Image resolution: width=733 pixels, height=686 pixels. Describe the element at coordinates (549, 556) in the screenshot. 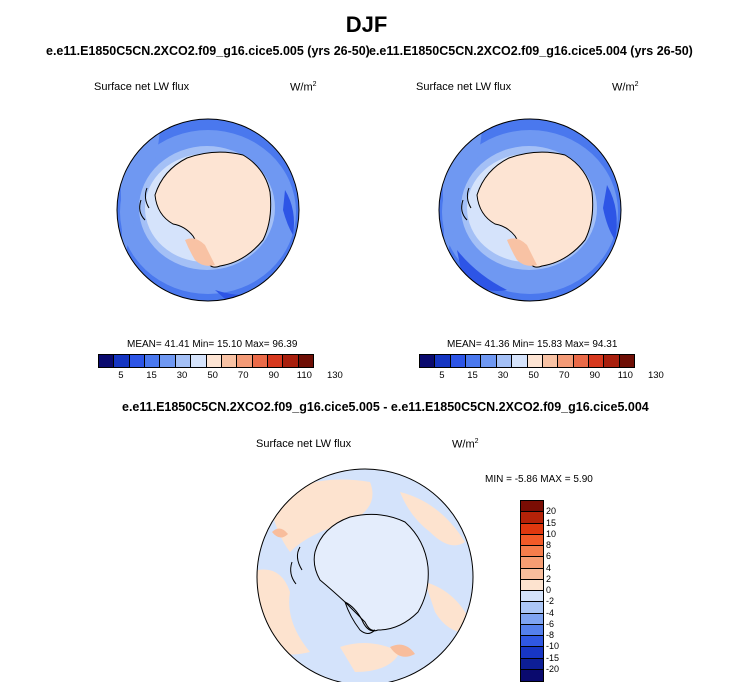

I see `colorbar-tick-label: 6` at that location.